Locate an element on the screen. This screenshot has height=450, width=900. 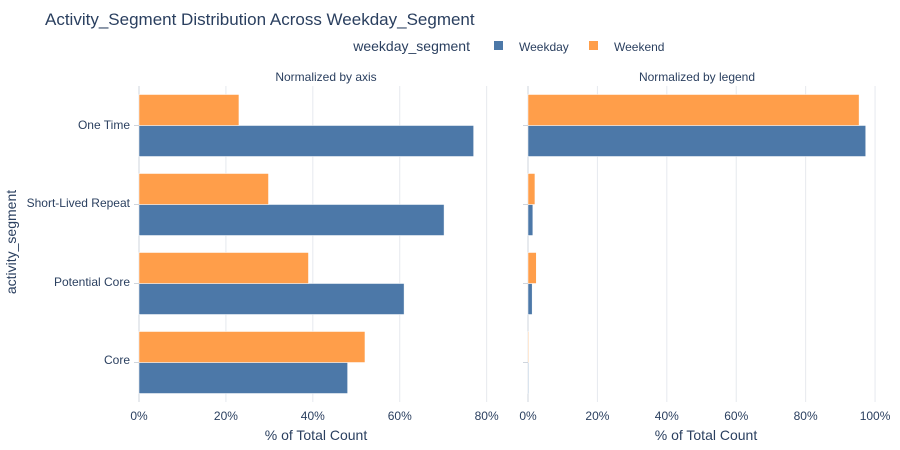
y-axis-label: activity_segment is located at coordinates (11, 242).